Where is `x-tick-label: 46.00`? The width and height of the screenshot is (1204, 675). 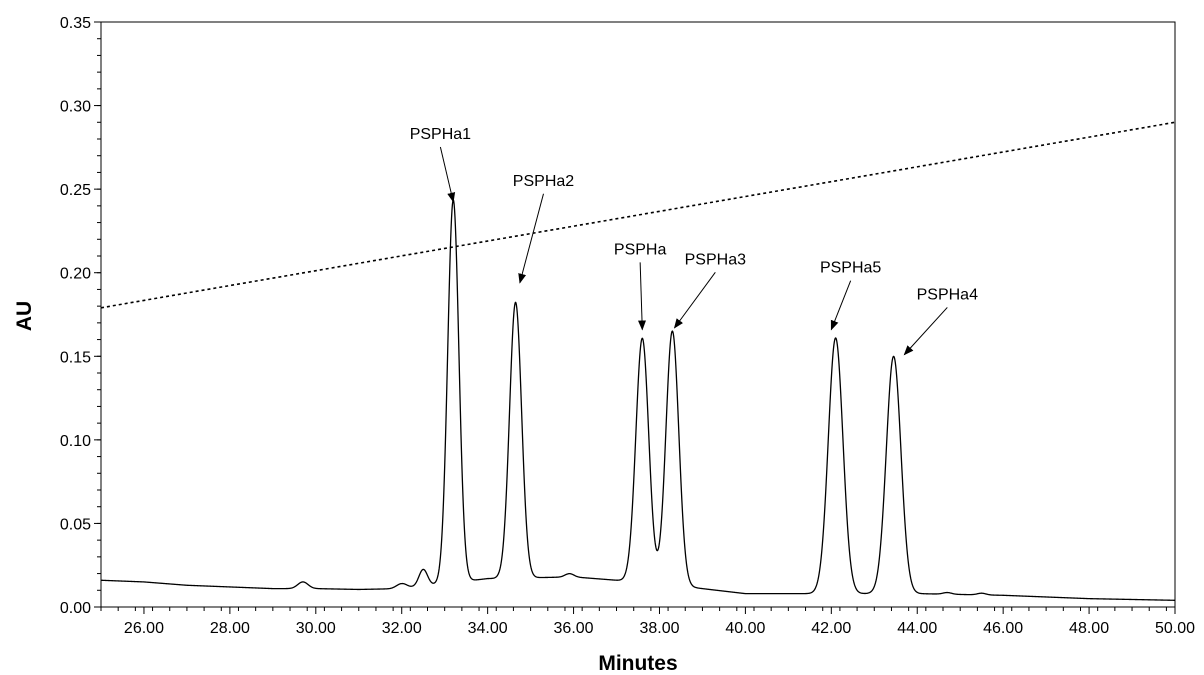
x-tick-label: 46.00 is located at coordinates (1003, 628).